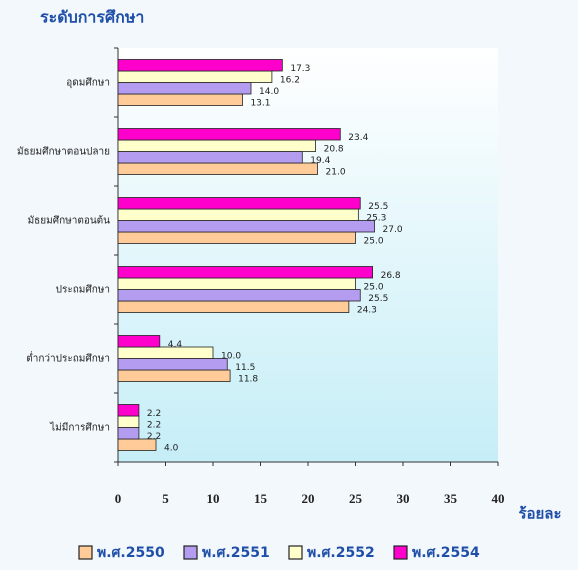 This screenshot has width=578, height=570. I want to click on value-label: 13.1, so click(260, 103).